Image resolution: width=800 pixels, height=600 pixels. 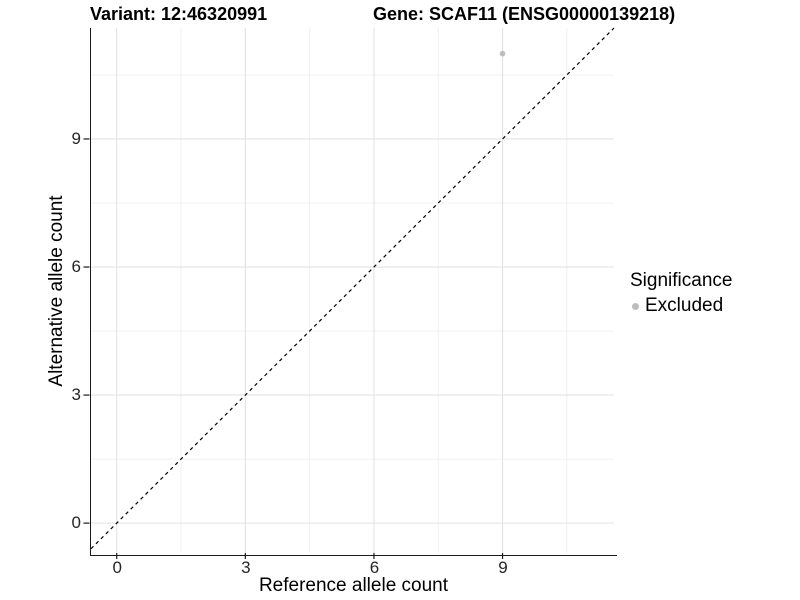 I want to click on y-tick-label: 0, so click(x=76, y=523).